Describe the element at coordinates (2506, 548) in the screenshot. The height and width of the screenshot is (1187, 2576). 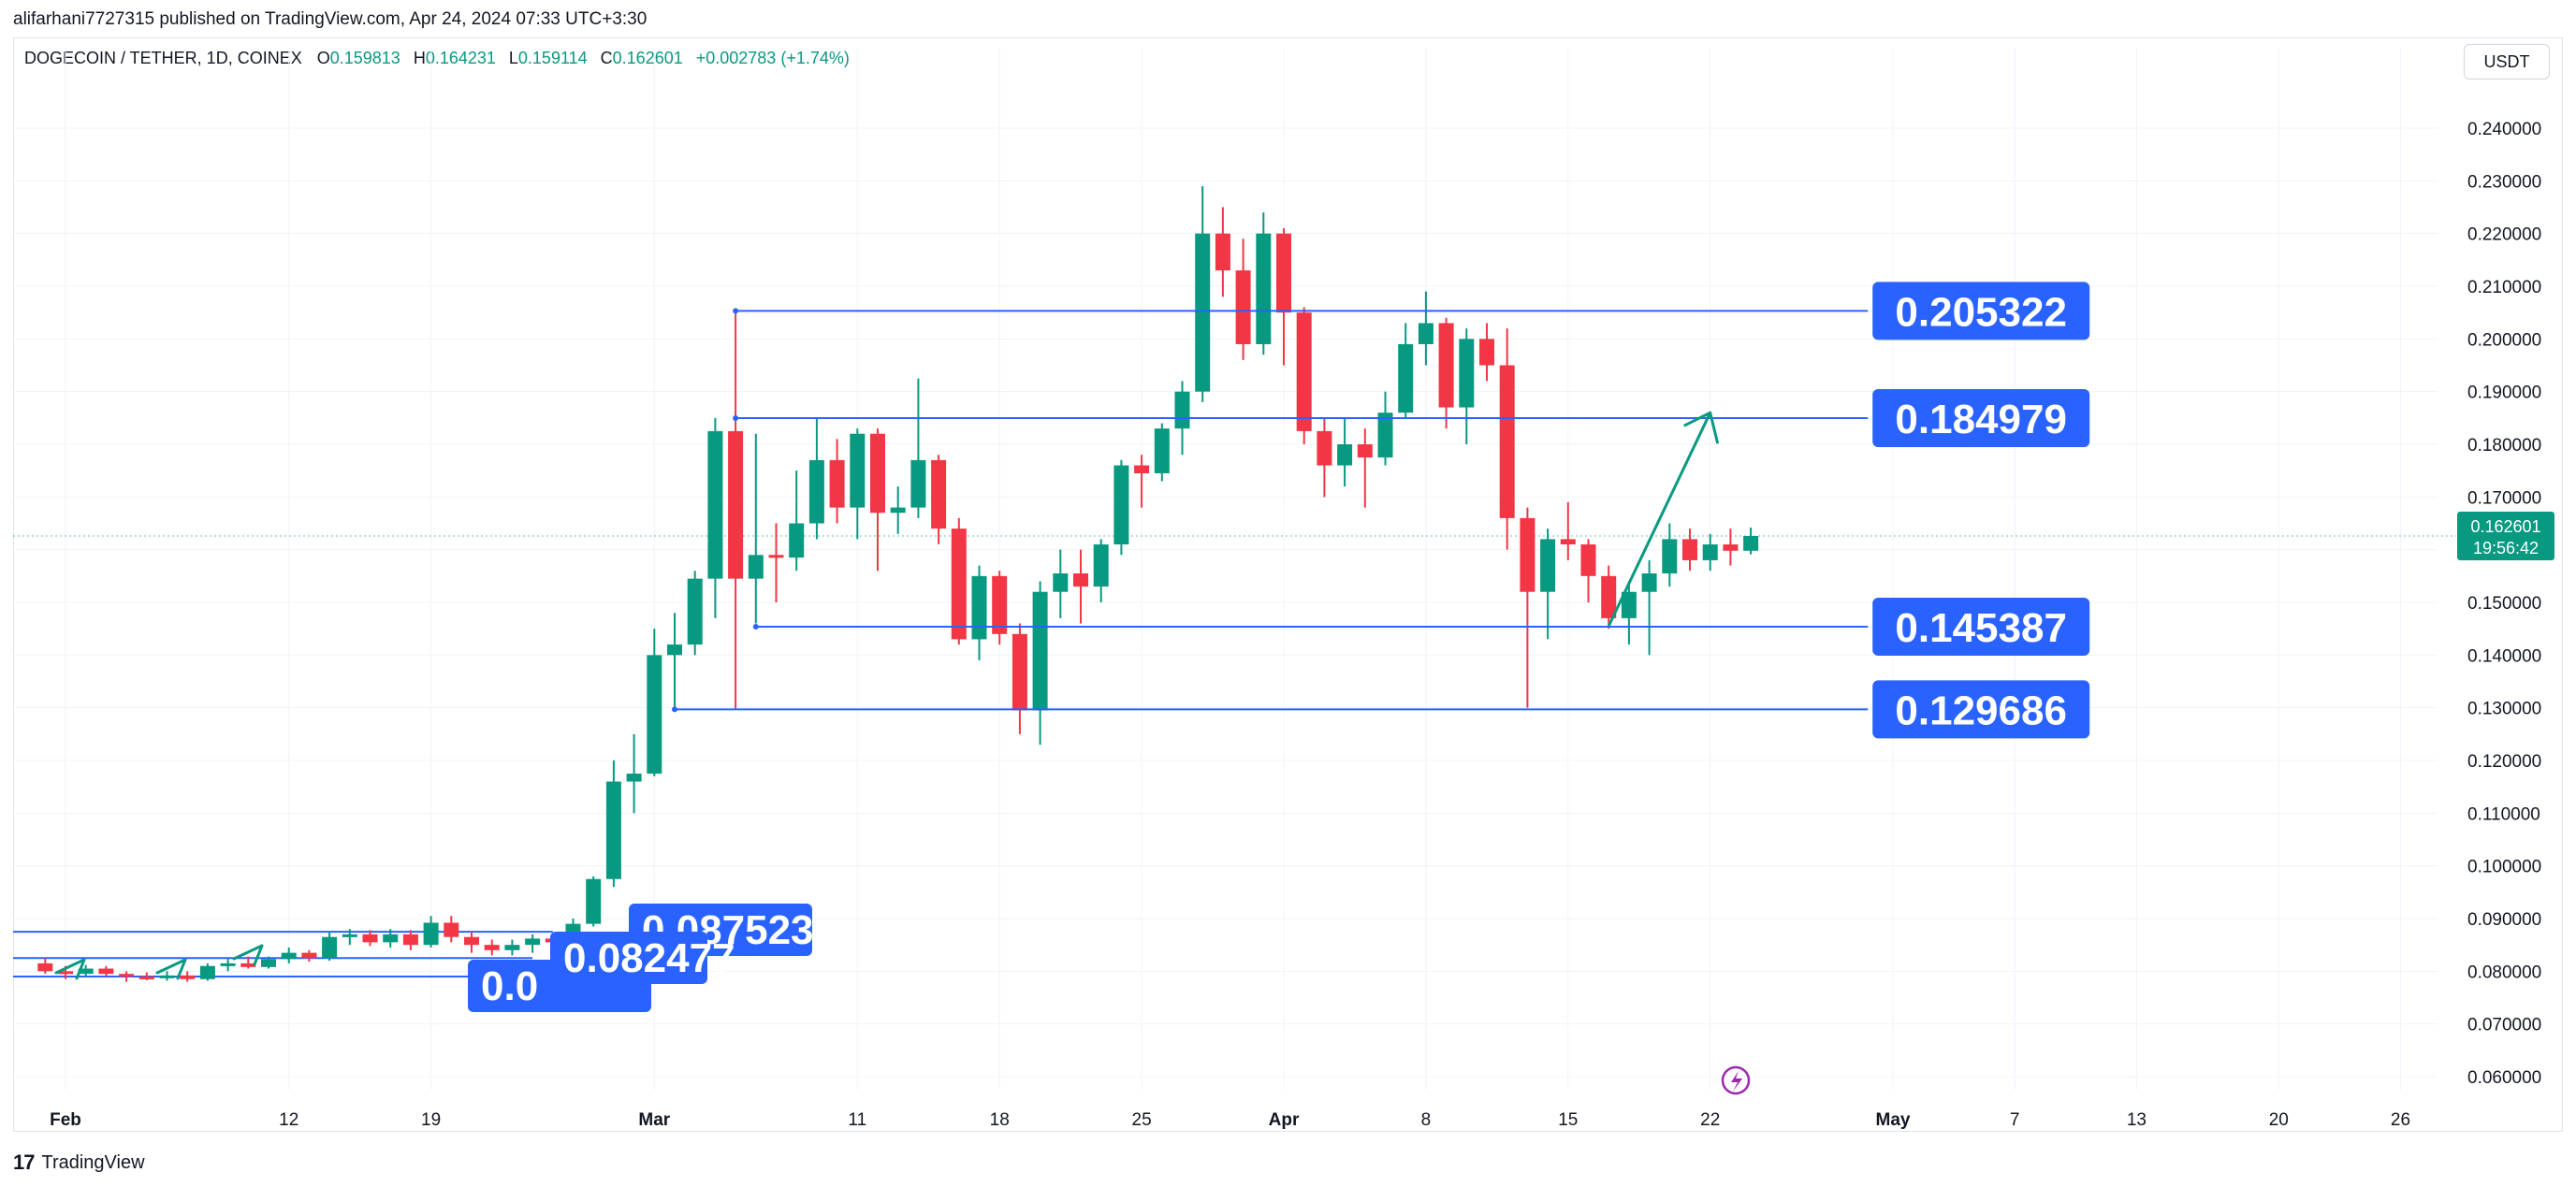
I see `price-tag-countdown: 19:56:42` at that location.